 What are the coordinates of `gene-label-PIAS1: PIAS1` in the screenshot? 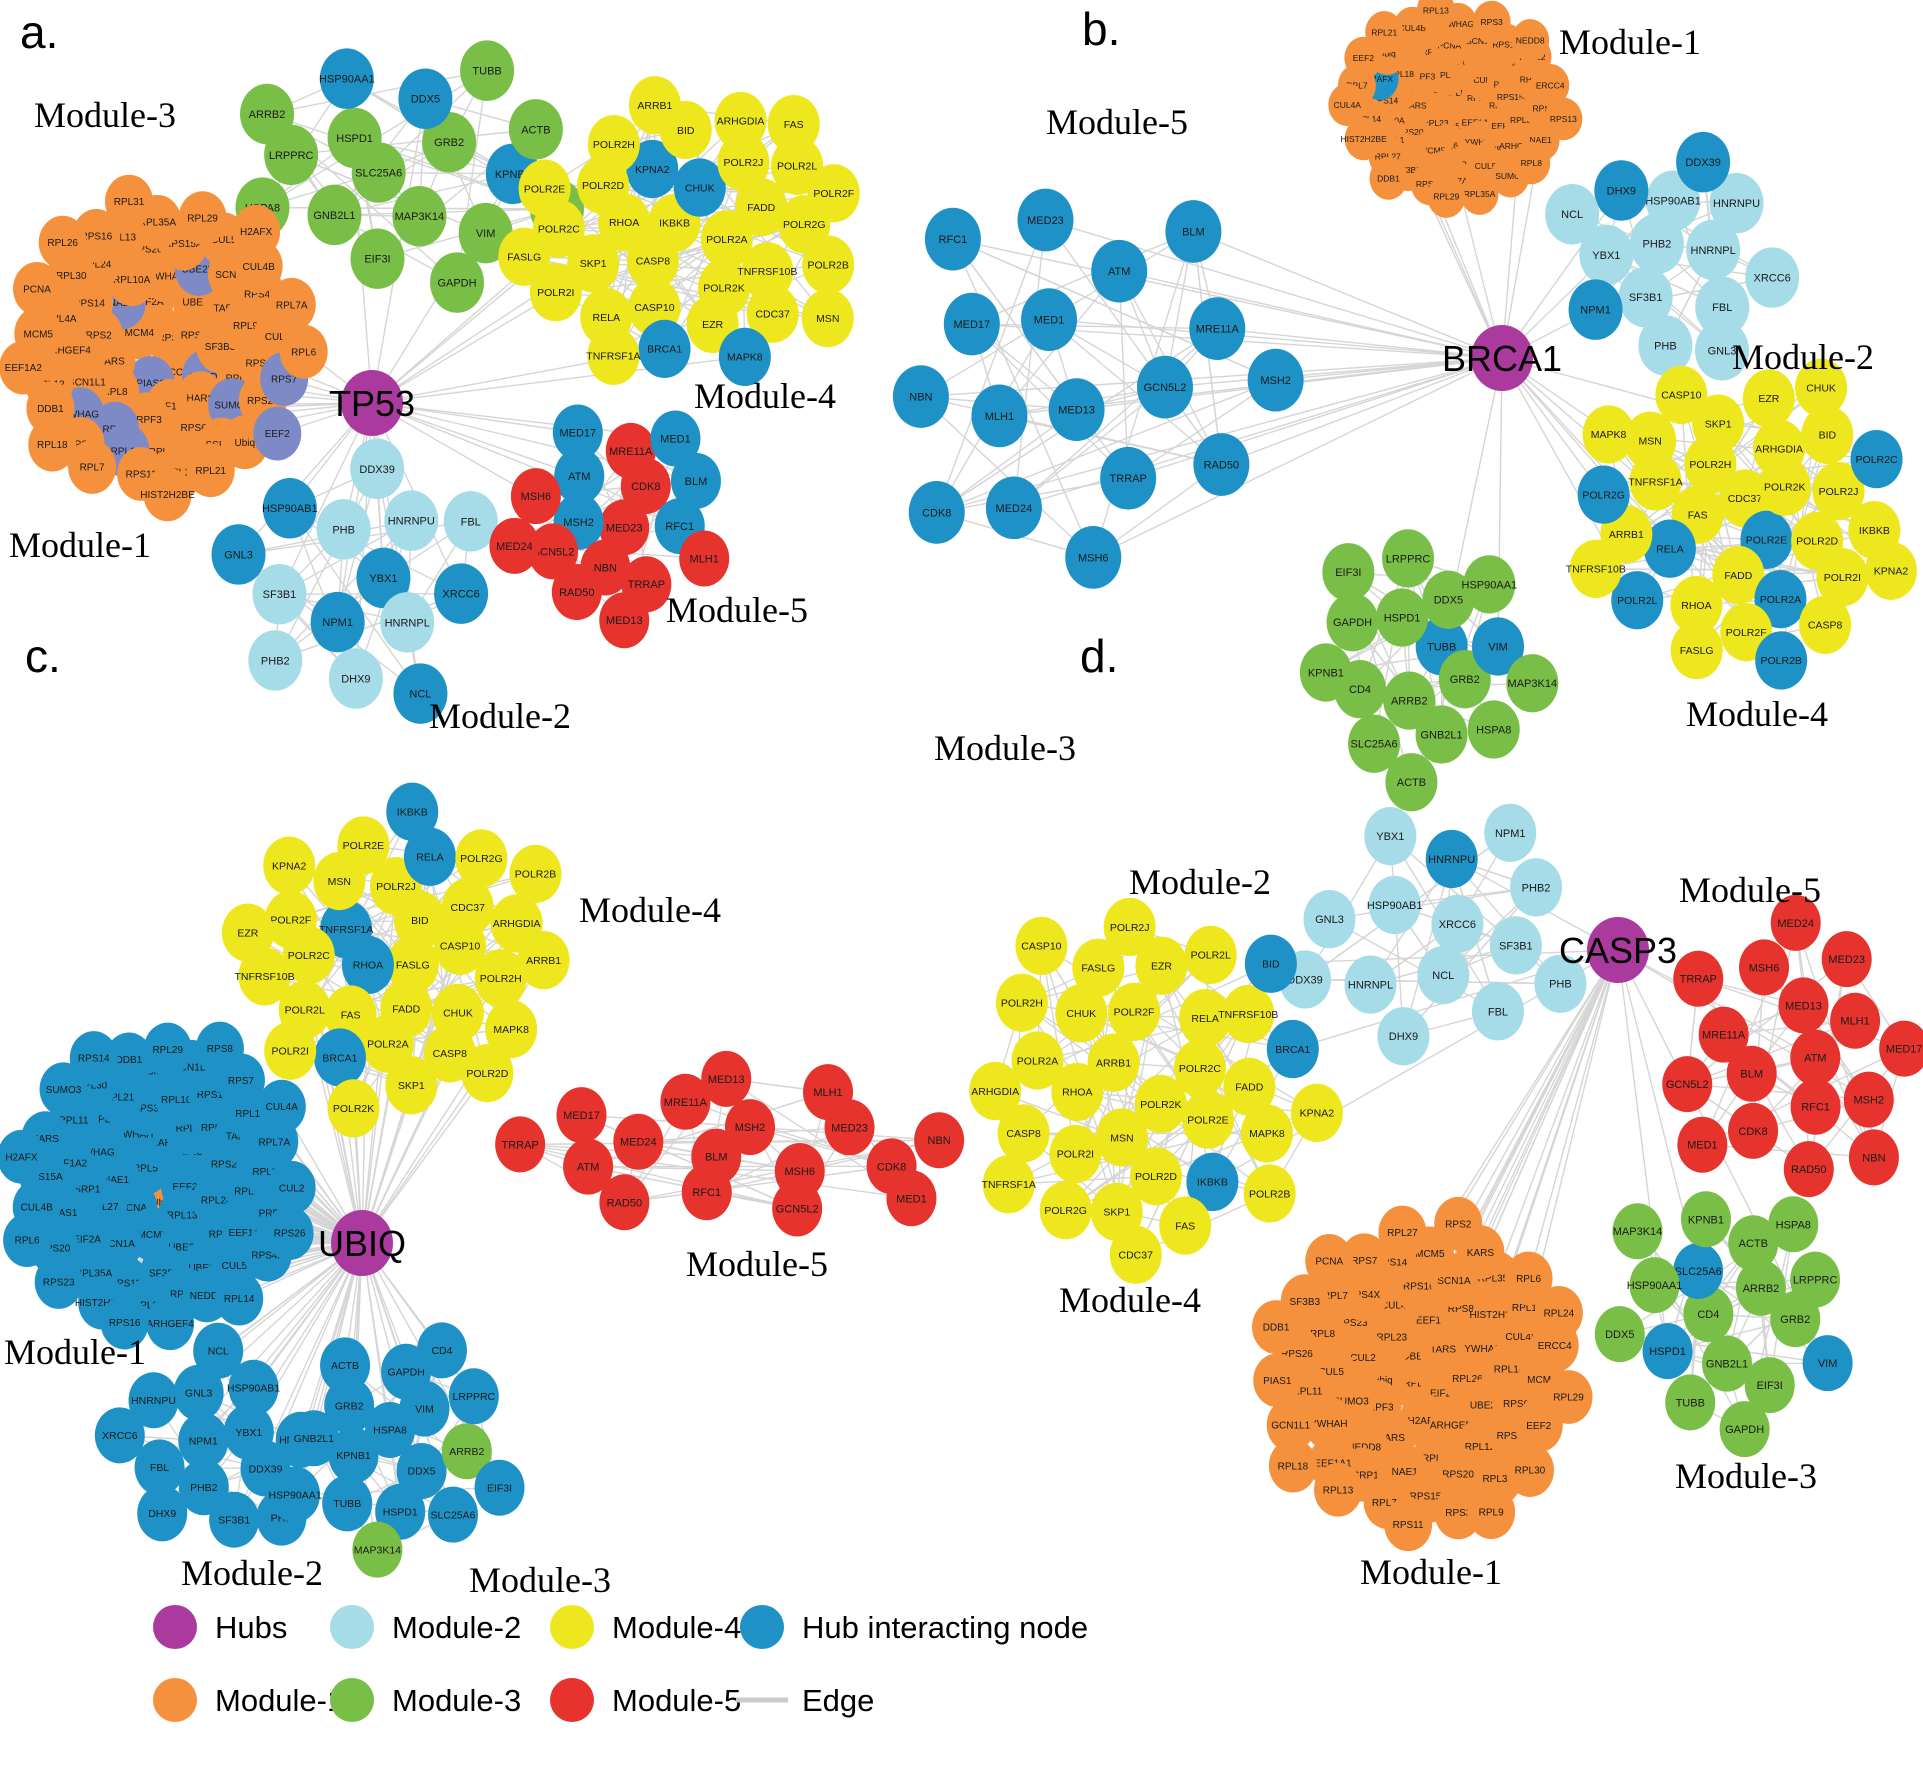 It's located at (63, 1213).